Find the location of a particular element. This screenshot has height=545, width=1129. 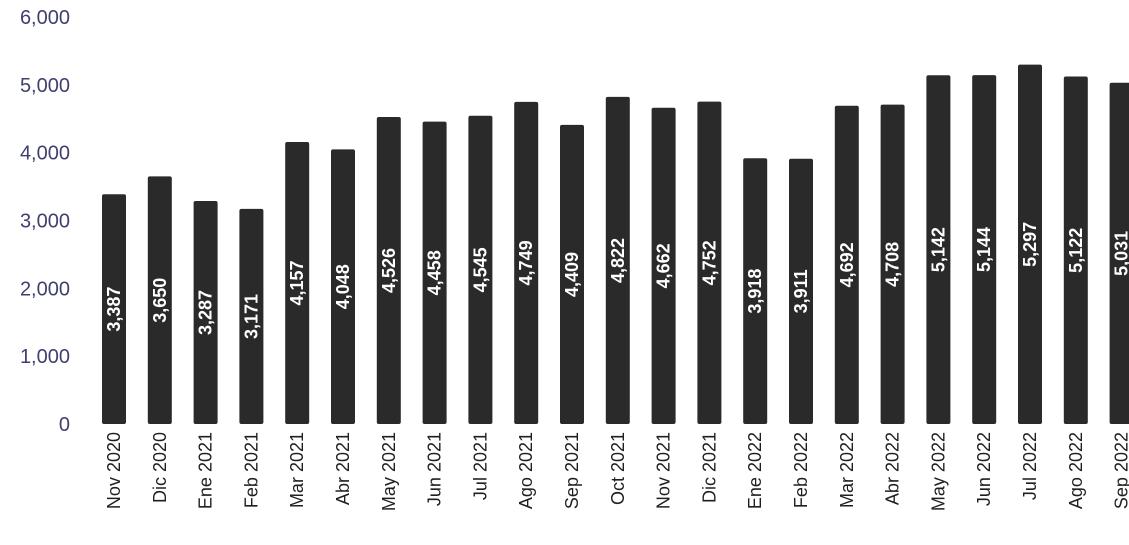

x-tick-label: Sep 2022 is located at coordinates (1120, 470).